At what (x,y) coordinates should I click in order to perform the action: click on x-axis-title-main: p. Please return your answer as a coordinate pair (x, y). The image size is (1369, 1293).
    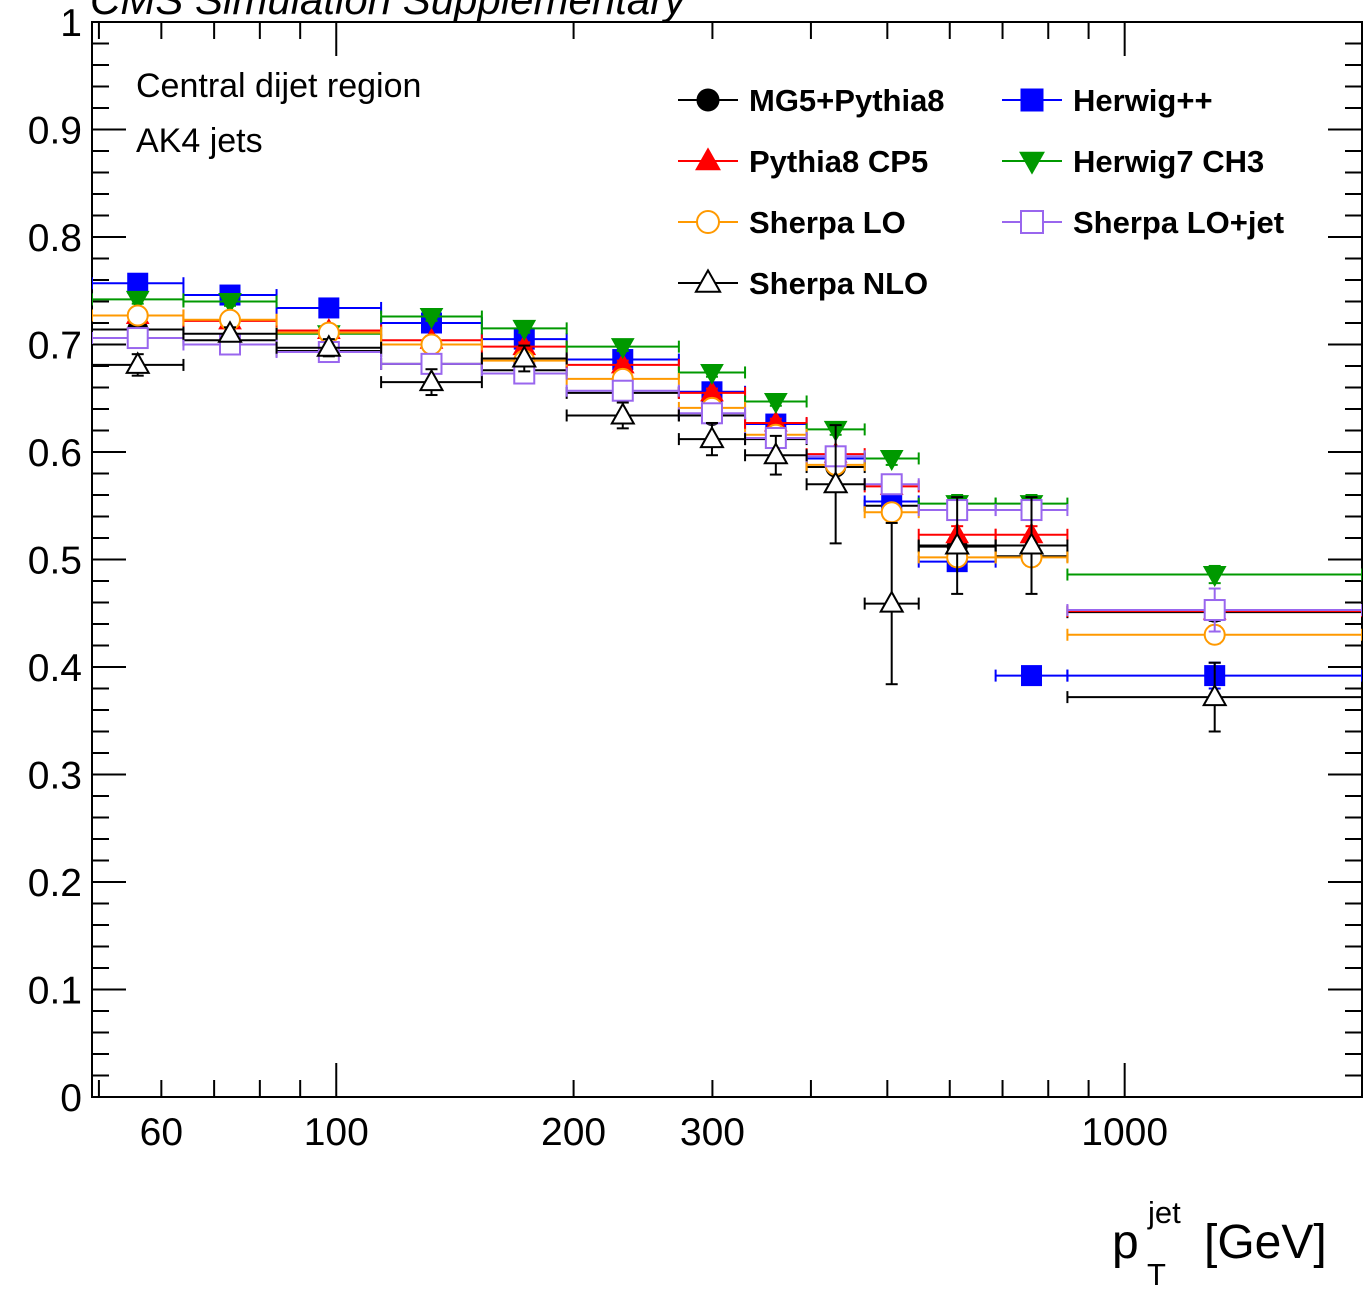
    Looking at the image, I should click on (1125, 1242).